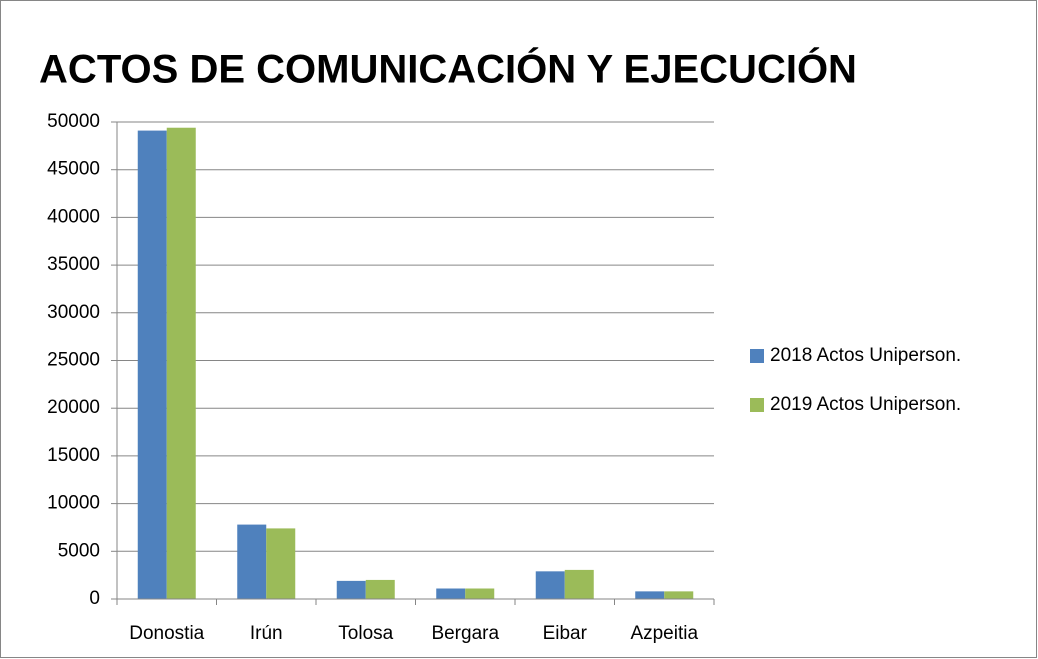 The height and width of the screenshot is (659, 1038). What do you see at coordinates (865, 404) in the screenshot?
I see `legend-label: 2019 Actos Uniperson.` at bounding box center [865, 404].